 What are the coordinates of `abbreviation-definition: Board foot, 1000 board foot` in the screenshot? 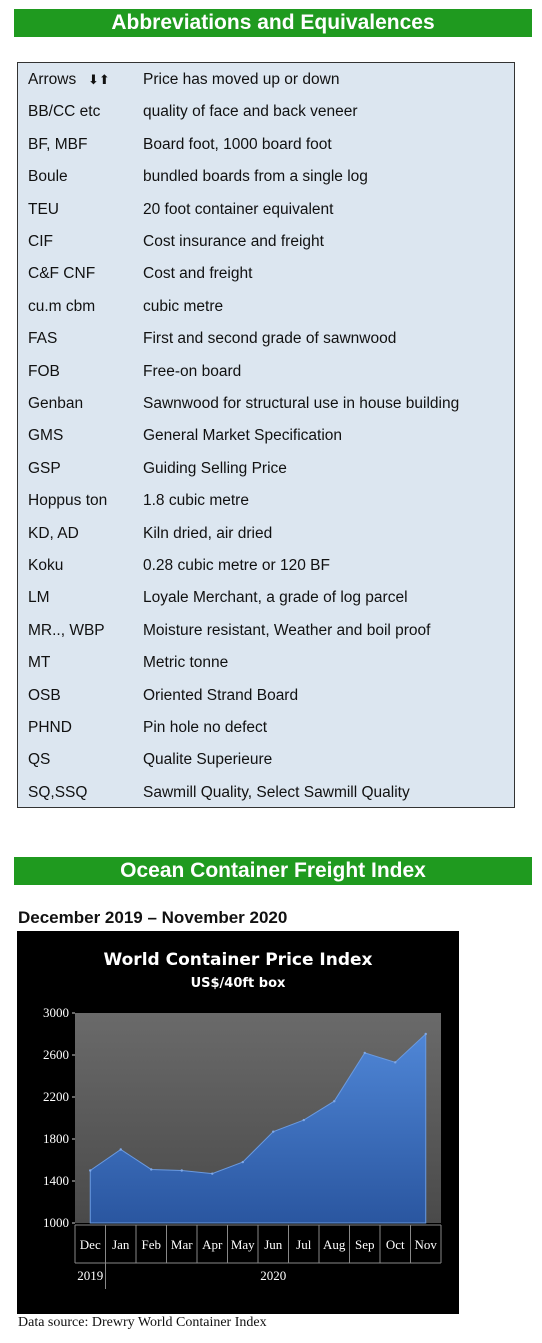 It's located at (237, 144).